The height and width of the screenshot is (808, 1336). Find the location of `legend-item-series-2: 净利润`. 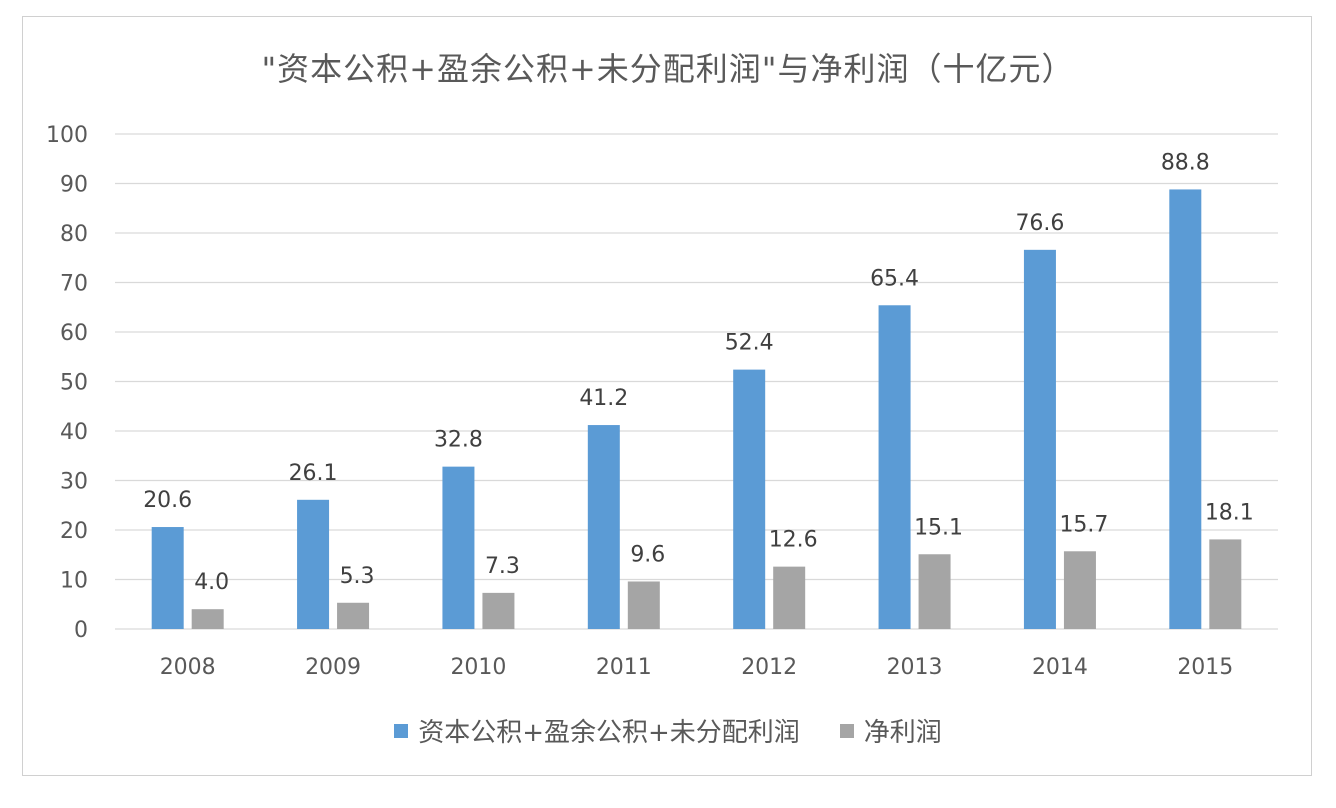

legend-item-series-2: 净利润 is located at coordinates (890, 730).